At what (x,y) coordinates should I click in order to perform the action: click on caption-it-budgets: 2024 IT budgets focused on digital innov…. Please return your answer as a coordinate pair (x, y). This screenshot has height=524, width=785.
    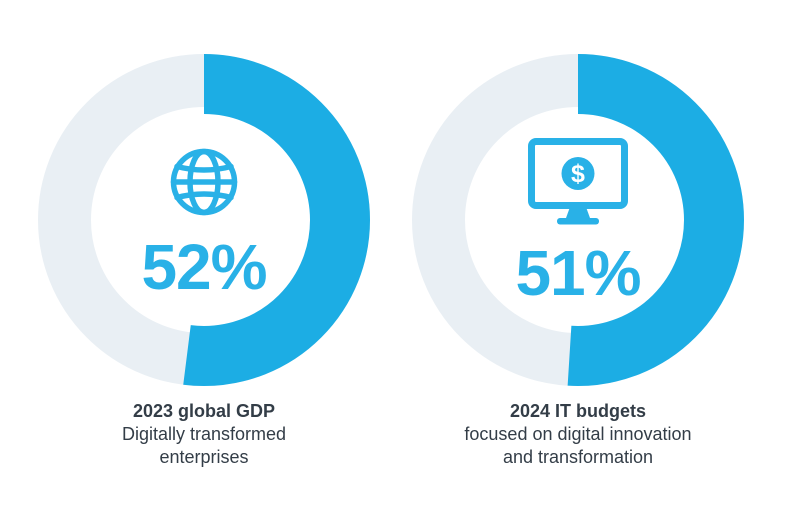
    Looking at the image, I should click on (578, 434).